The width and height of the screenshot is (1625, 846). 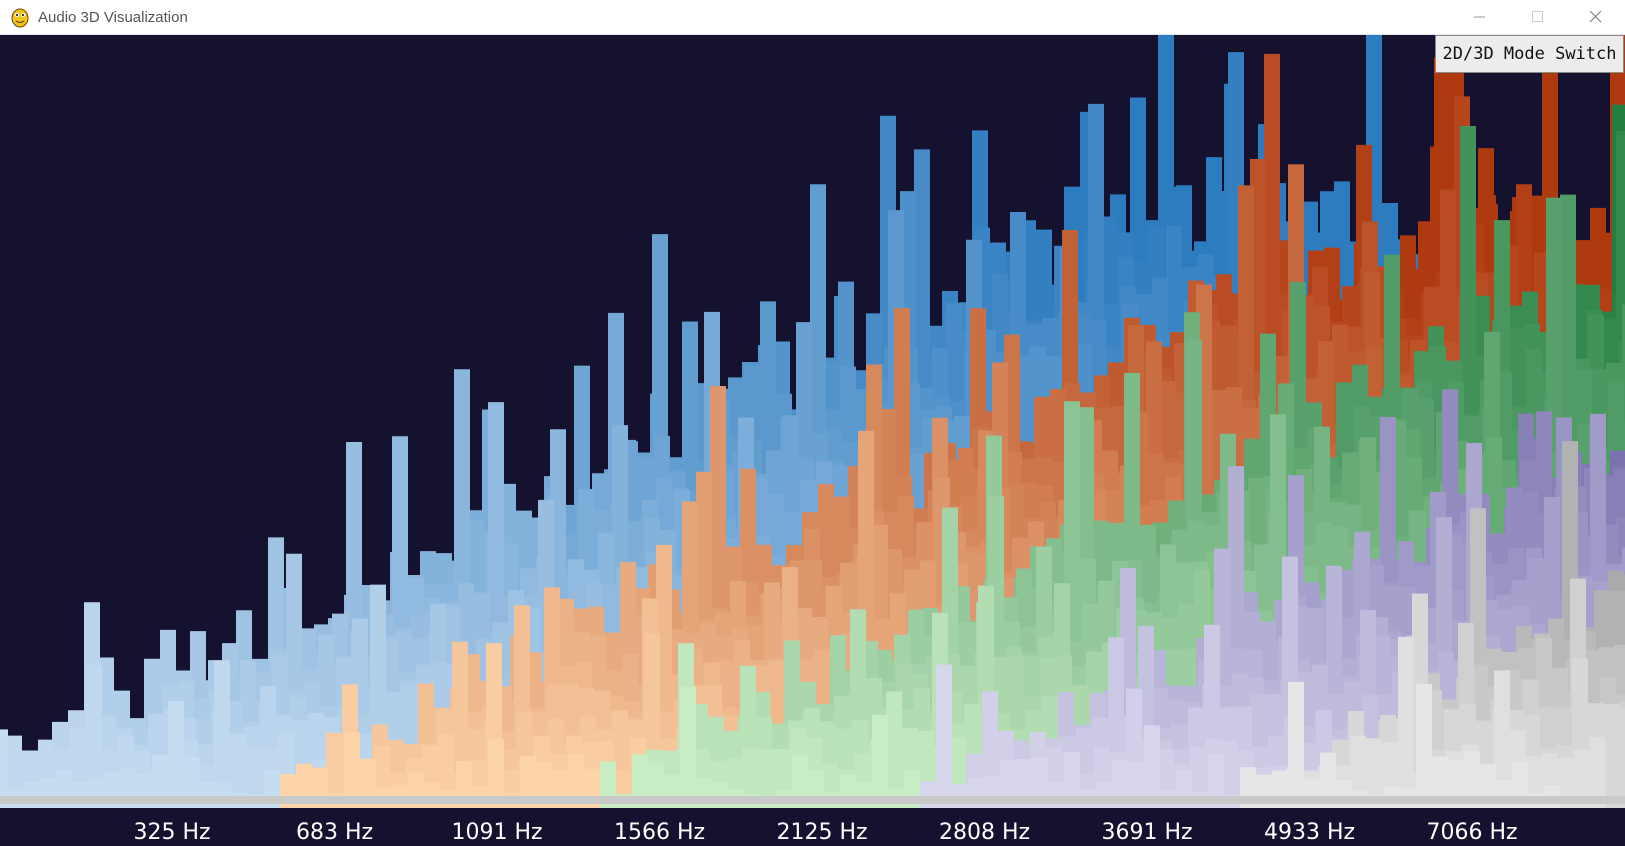 I want to click on frequency-tick-label: 1566 Hz, so click(x=659, y=832).